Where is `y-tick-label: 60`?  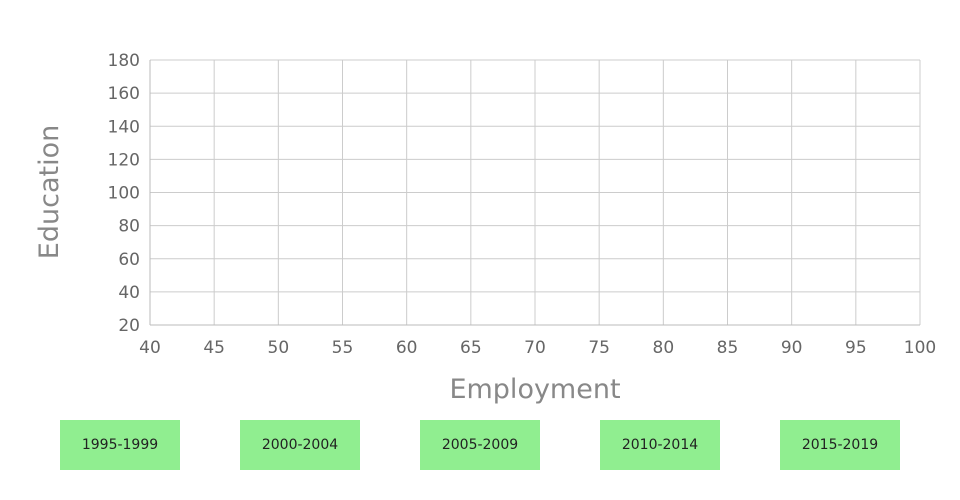 y-tick-label: 60 is located at coordinates (129, 260).